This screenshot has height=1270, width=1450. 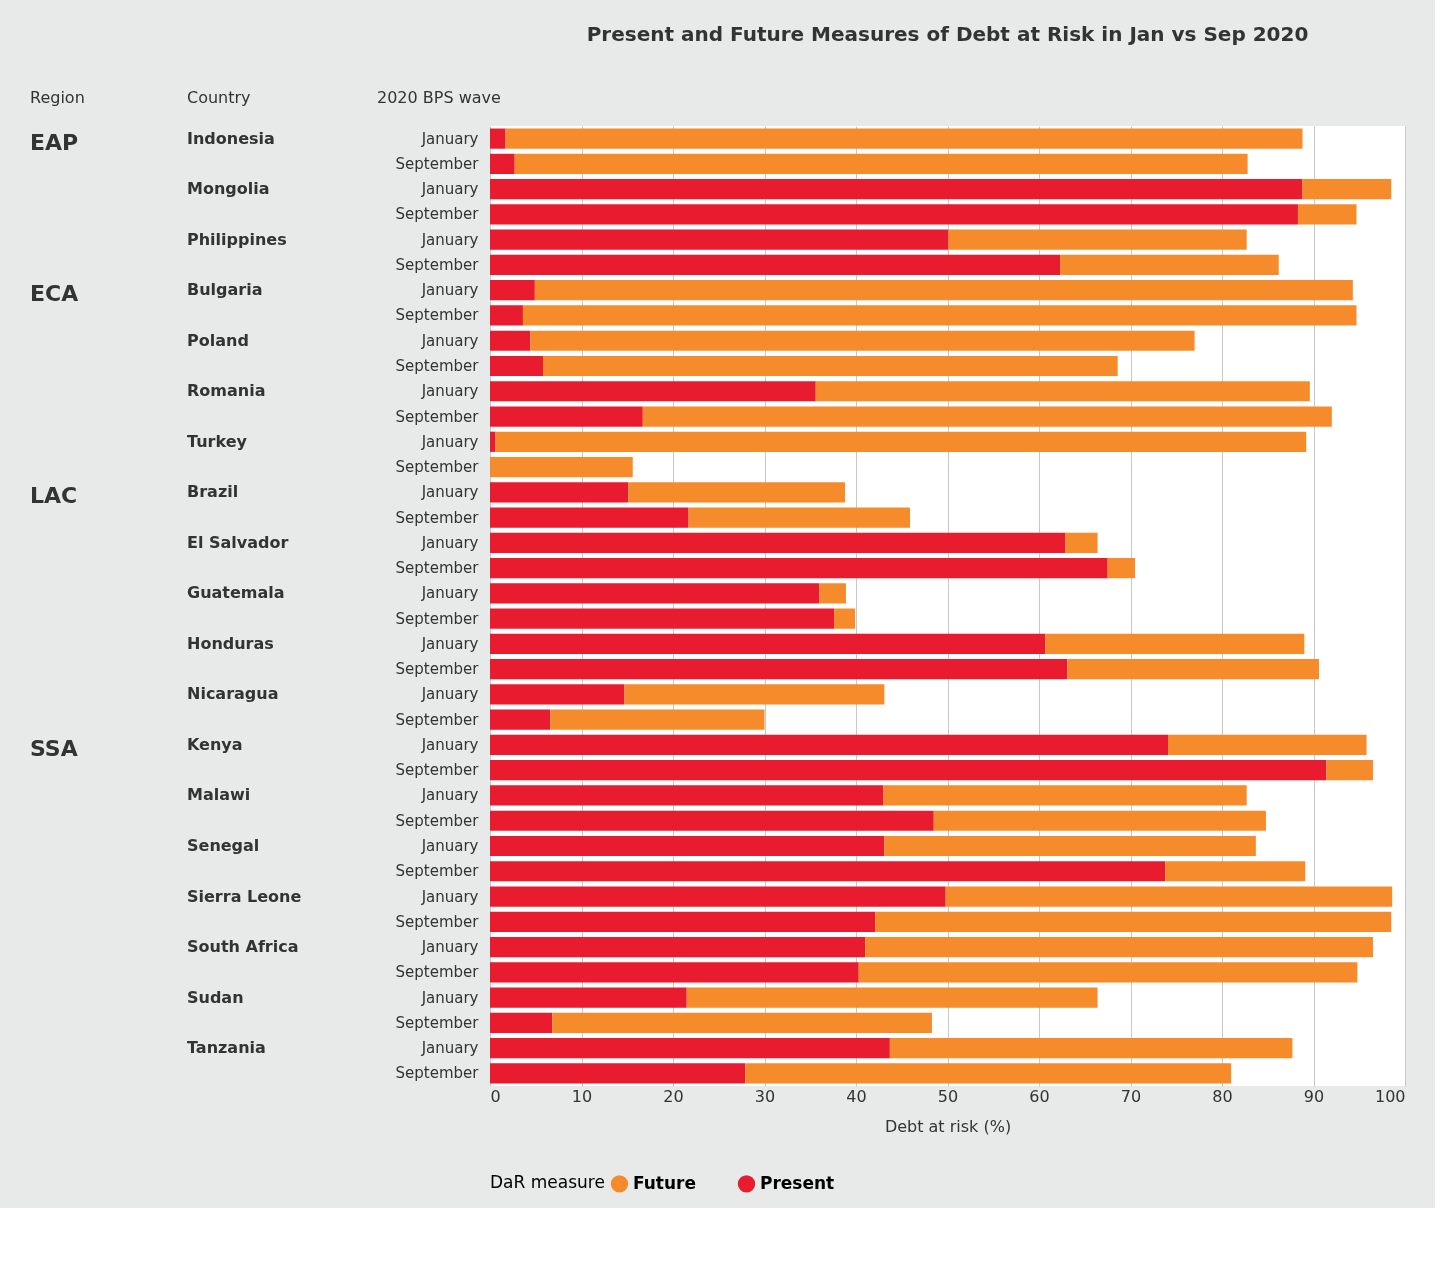 What do you see at coordinates (238, 542) in the screenshot?
I see `text: El Salvador` at bounding box center [238, 542].